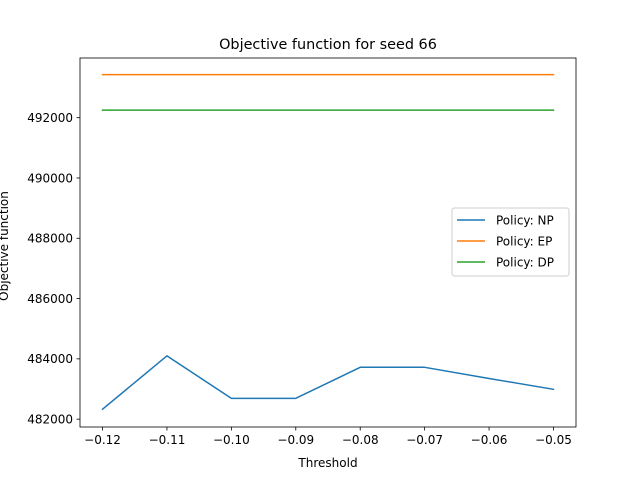  What do you see at coordinates (50, 178) in the screenshot?
I see `y-tick-label: 490000` at bounding box center [50, 178].